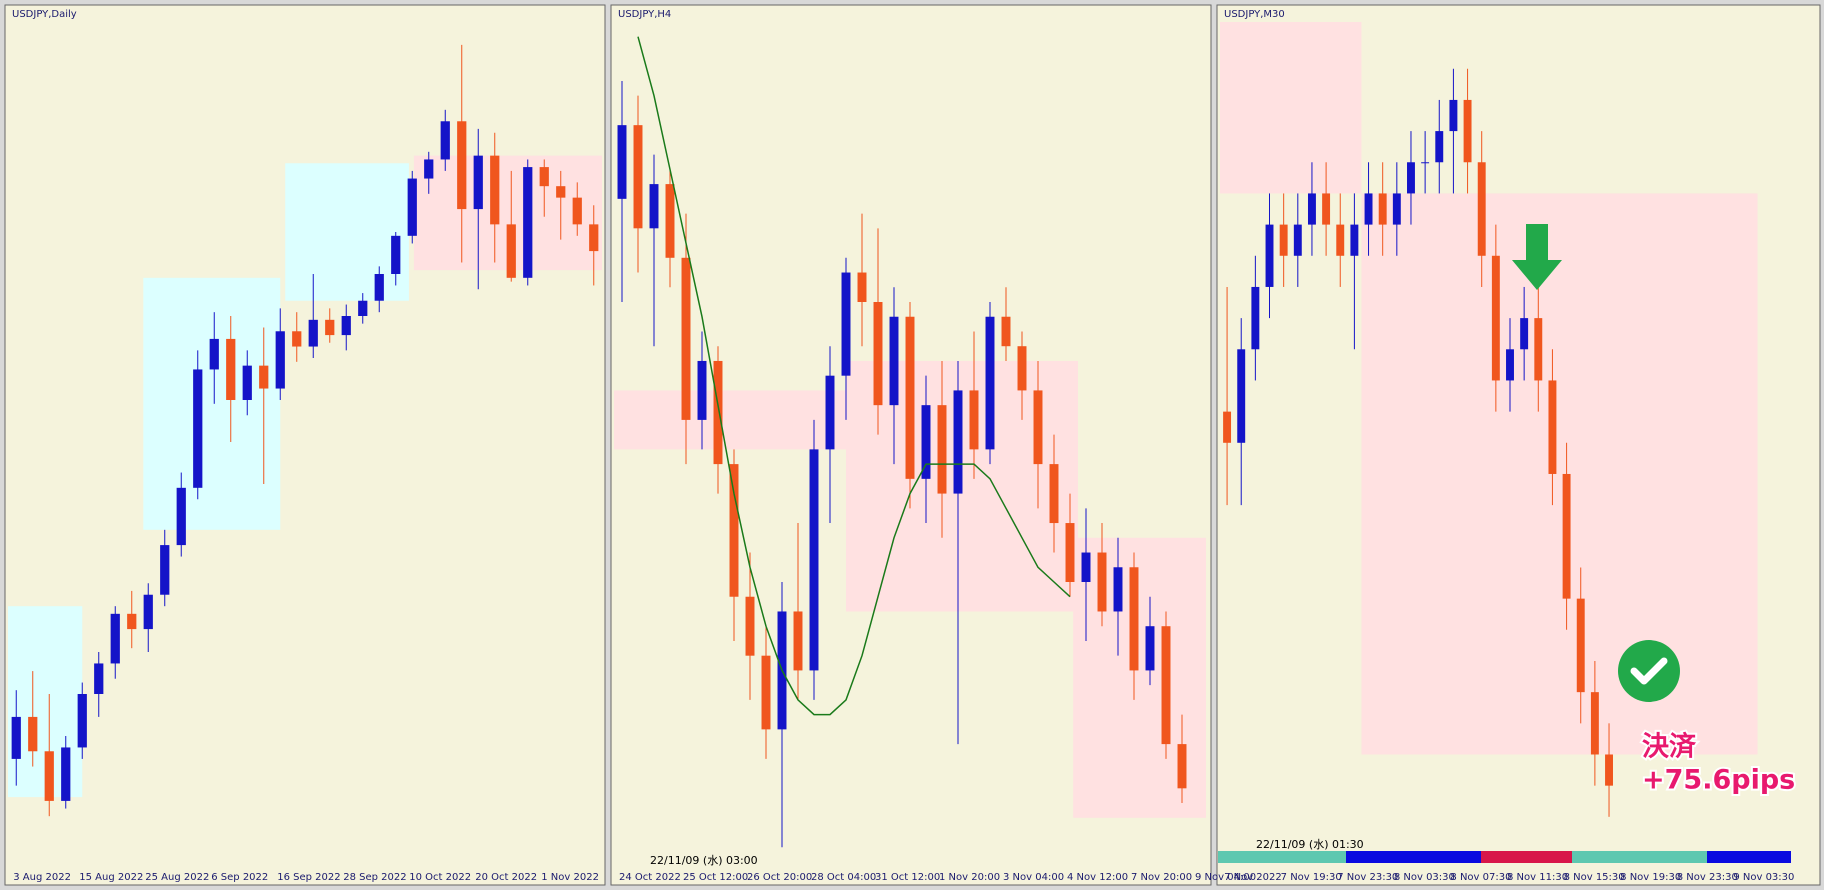 This screenshot has height=890, width=1824. What do you see at coordinates (1253, 877) in the screenshot?
I see `x-tick-label: 7 Nov 2022` at bounding box center [1253, 877].